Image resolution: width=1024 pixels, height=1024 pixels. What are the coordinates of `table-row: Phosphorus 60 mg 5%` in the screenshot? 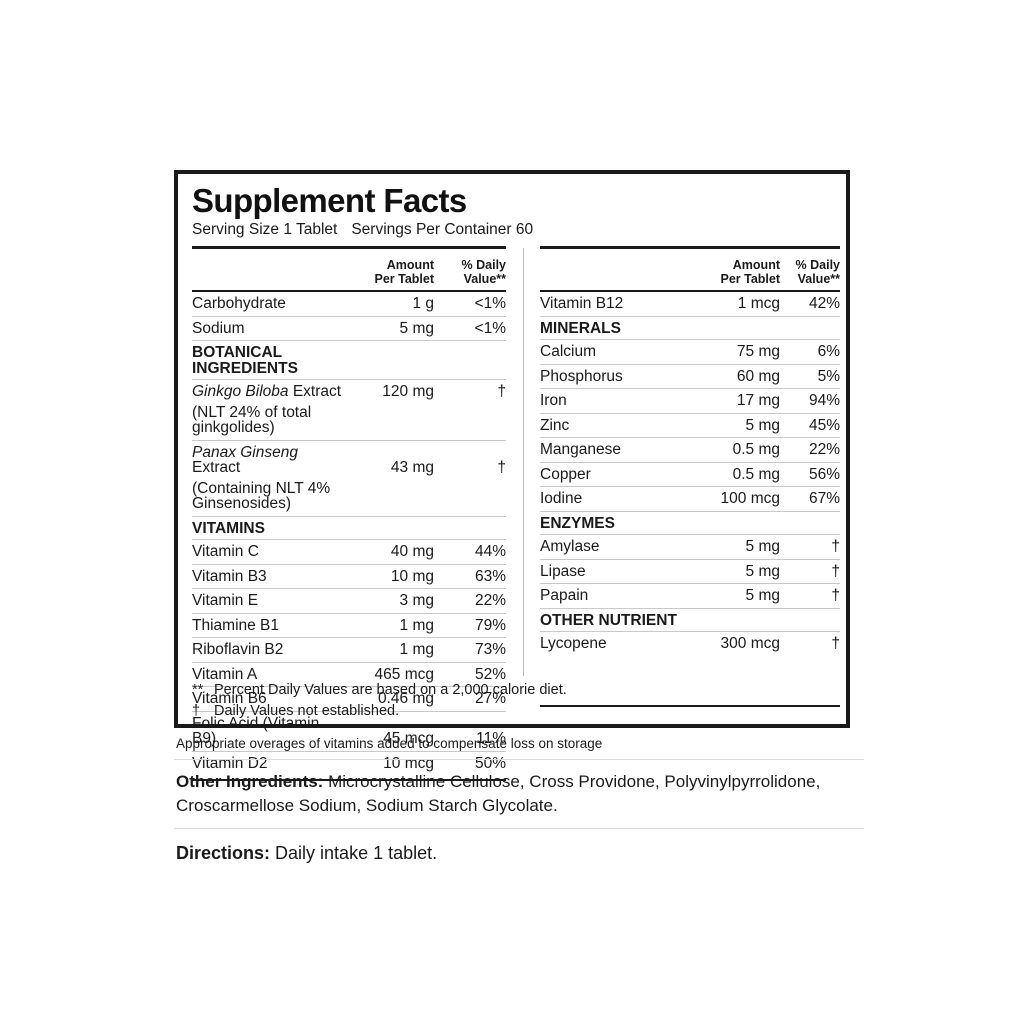 It's located at (690, 376).